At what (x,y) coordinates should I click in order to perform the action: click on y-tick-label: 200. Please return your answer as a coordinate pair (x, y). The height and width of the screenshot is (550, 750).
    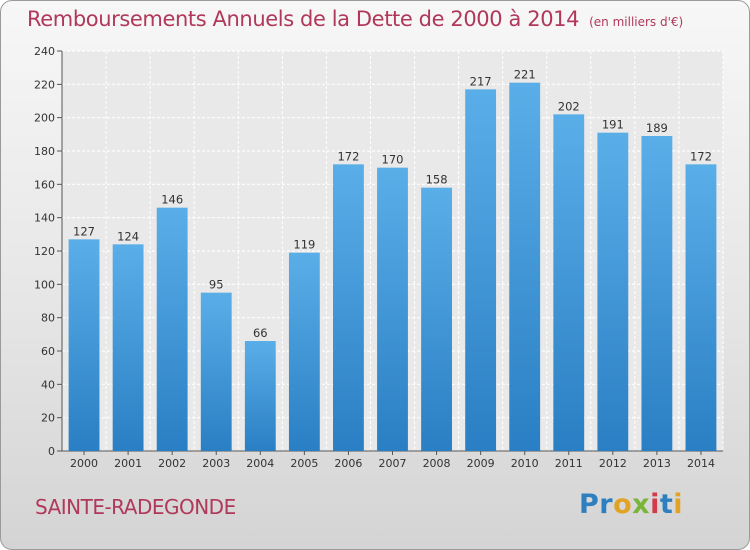
    Looking at the image, I should click on (44, 118).